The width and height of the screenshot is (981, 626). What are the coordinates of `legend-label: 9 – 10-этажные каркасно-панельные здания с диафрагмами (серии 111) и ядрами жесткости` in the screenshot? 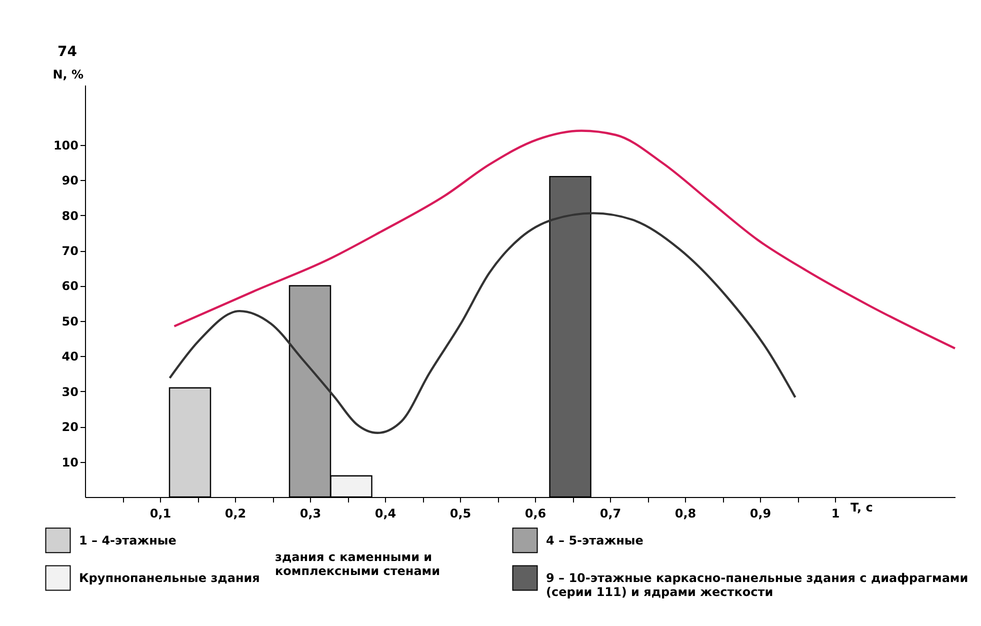 It's located at (757, 585).